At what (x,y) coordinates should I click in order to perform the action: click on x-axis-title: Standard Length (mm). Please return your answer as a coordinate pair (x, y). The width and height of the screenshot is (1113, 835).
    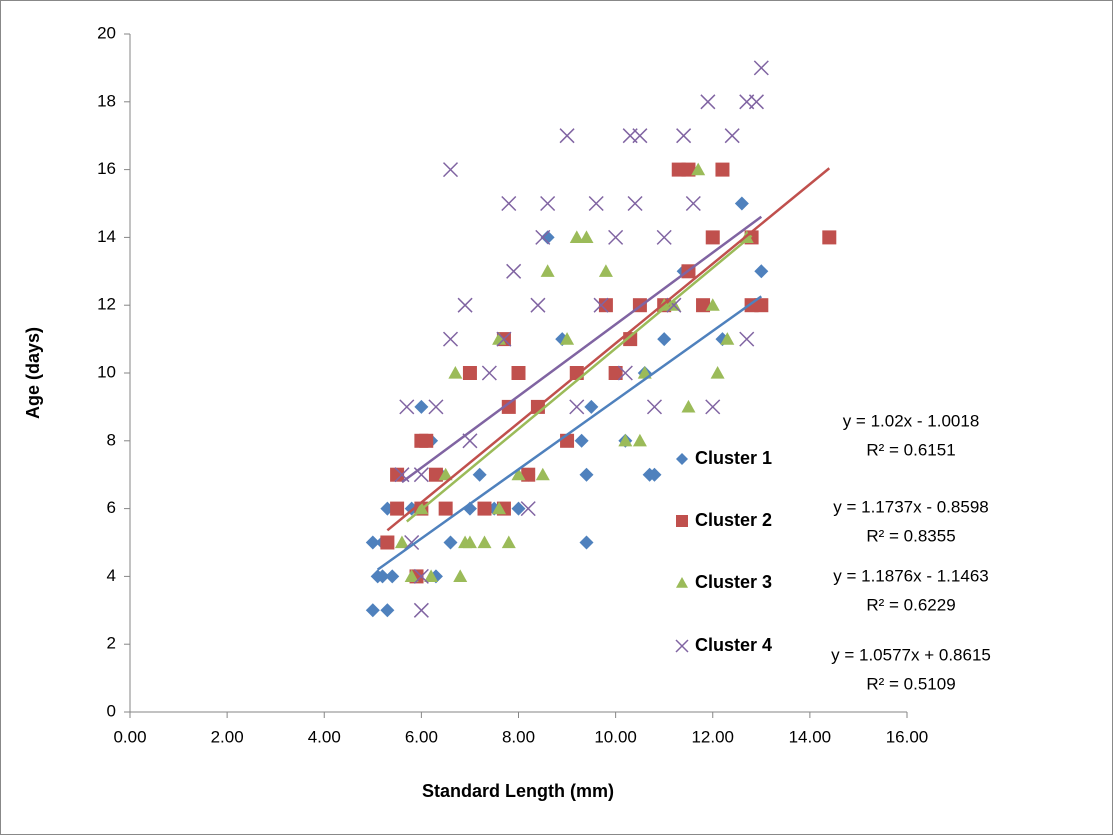
    Looking at the image, I should click on (518, 791).